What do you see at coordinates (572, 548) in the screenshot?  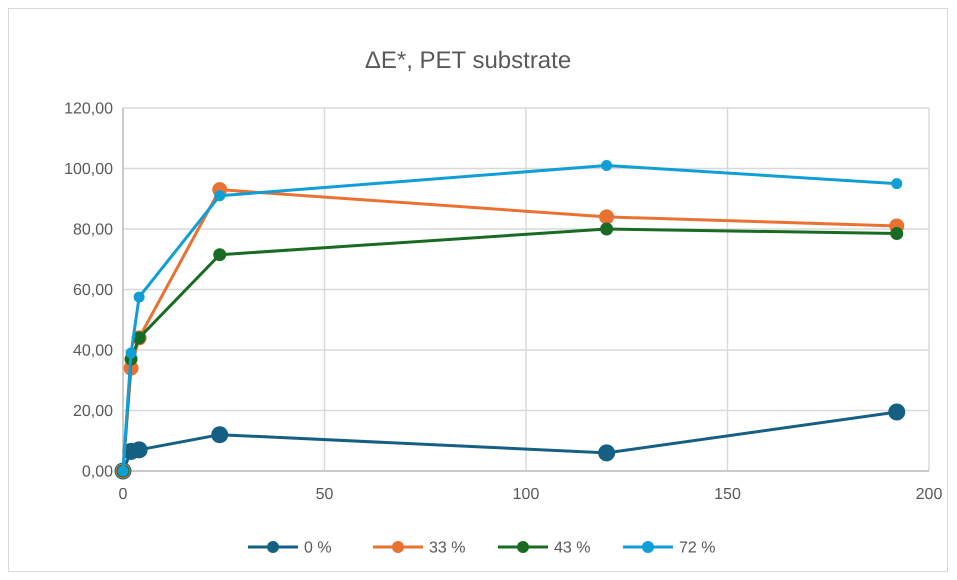 I see `legend-label: 43 %` at bounding box center [572, 548].